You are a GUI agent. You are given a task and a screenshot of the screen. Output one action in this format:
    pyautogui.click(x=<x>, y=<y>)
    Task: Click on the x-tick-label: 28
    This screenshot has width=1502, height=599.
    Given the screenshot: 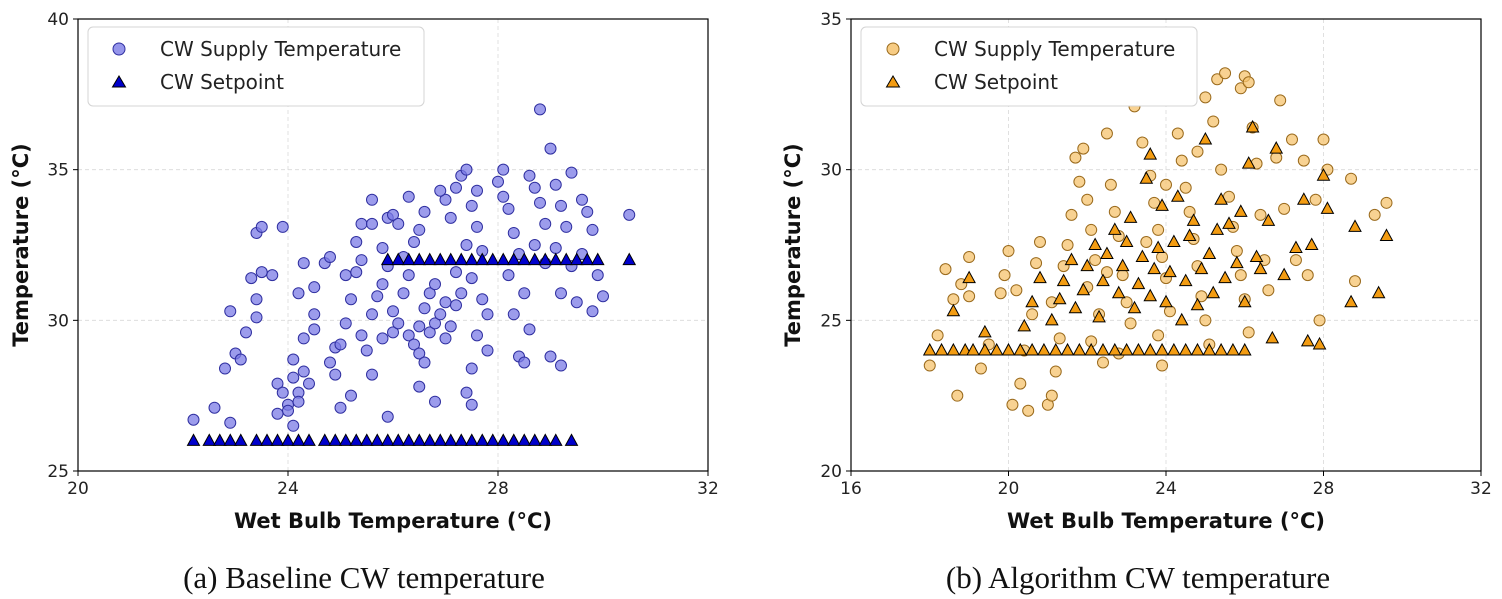 What is the action you would take?
    pyautogui.click(x=498, y=489)
    